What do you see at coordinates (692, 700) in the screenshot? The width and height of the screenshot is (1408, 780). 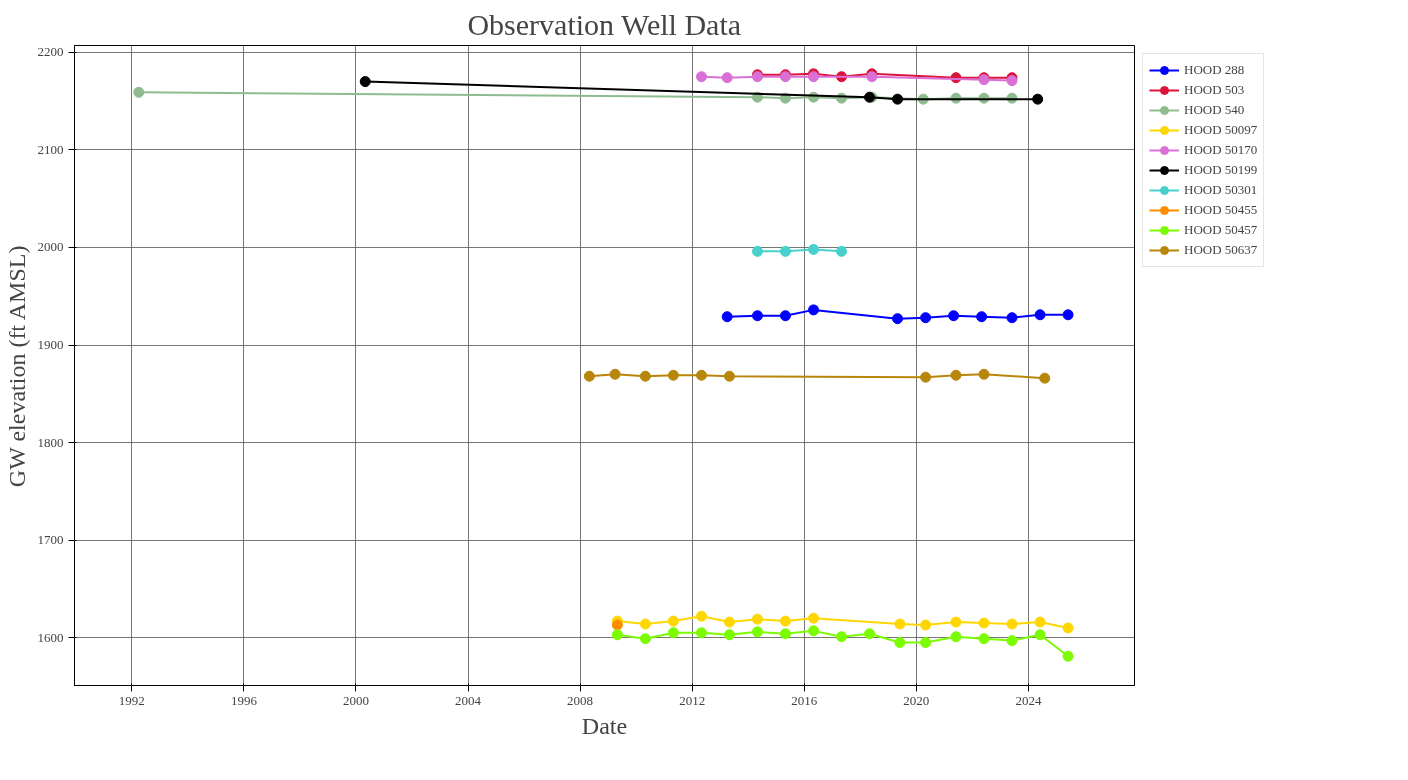 I see `x-tick-label: 2012` at bounding box center [692, 700].